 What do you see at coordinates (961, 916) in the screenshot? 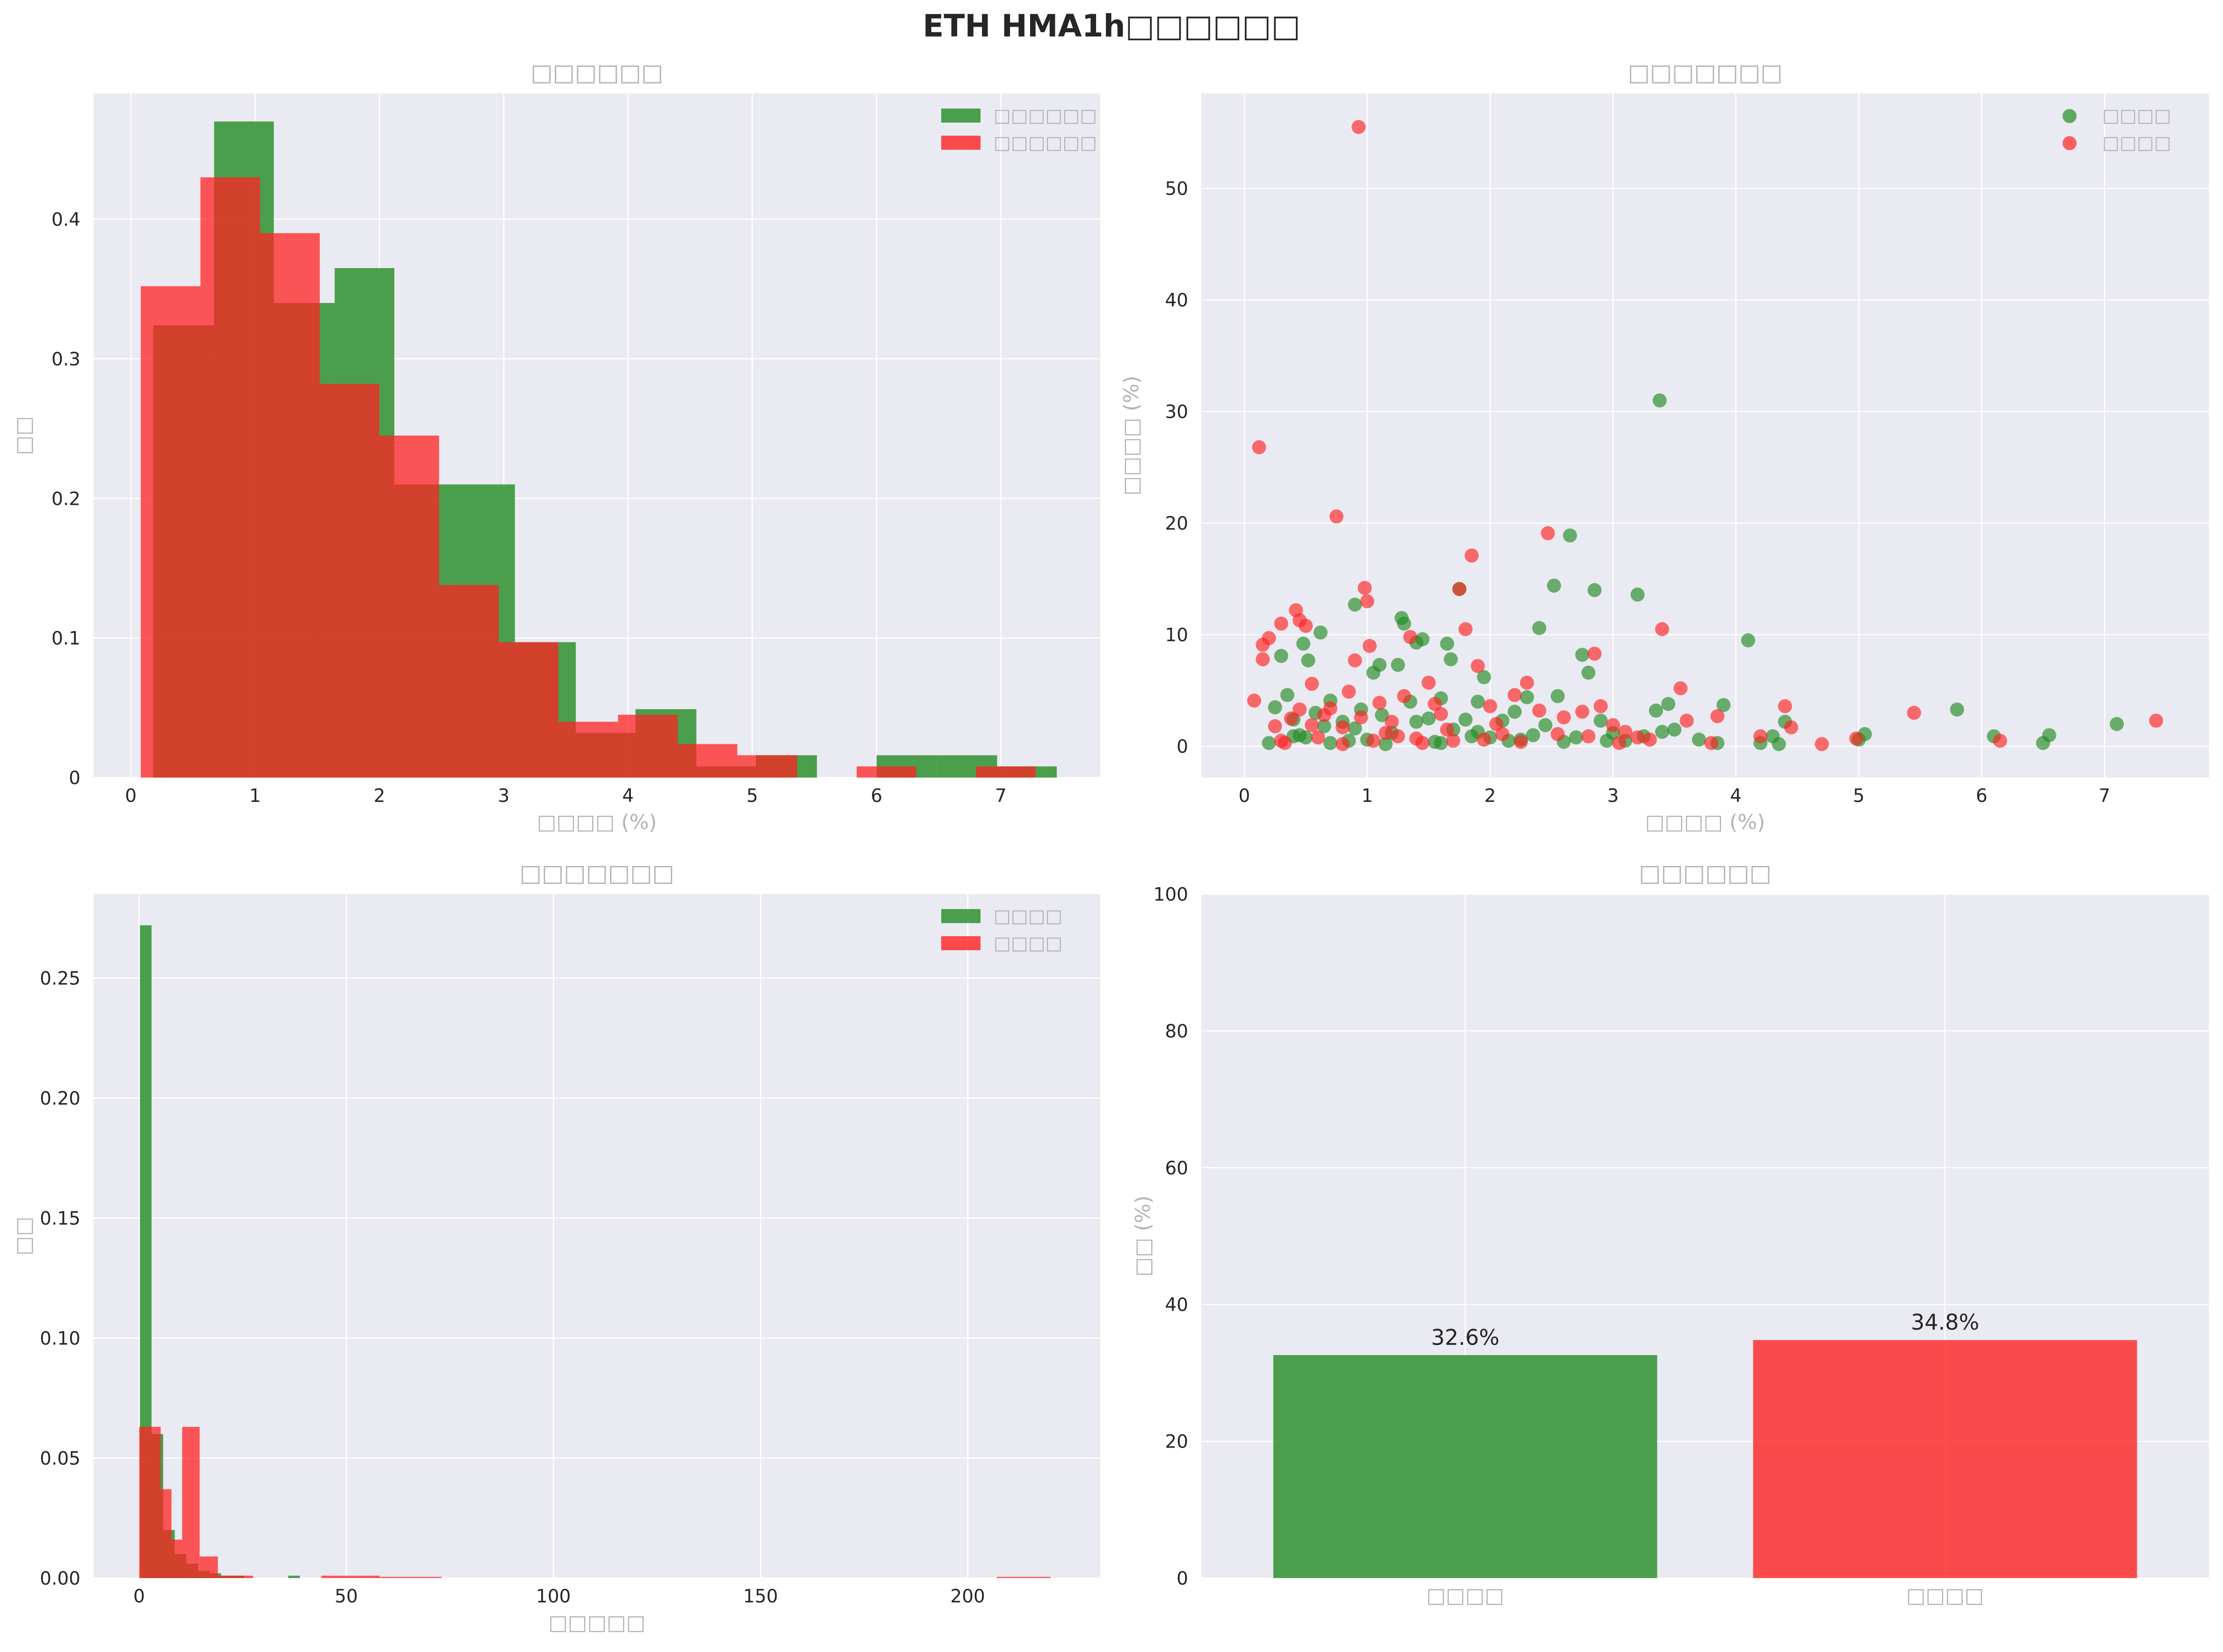
I see `legend-swatch` at bounding box center [961, 916].